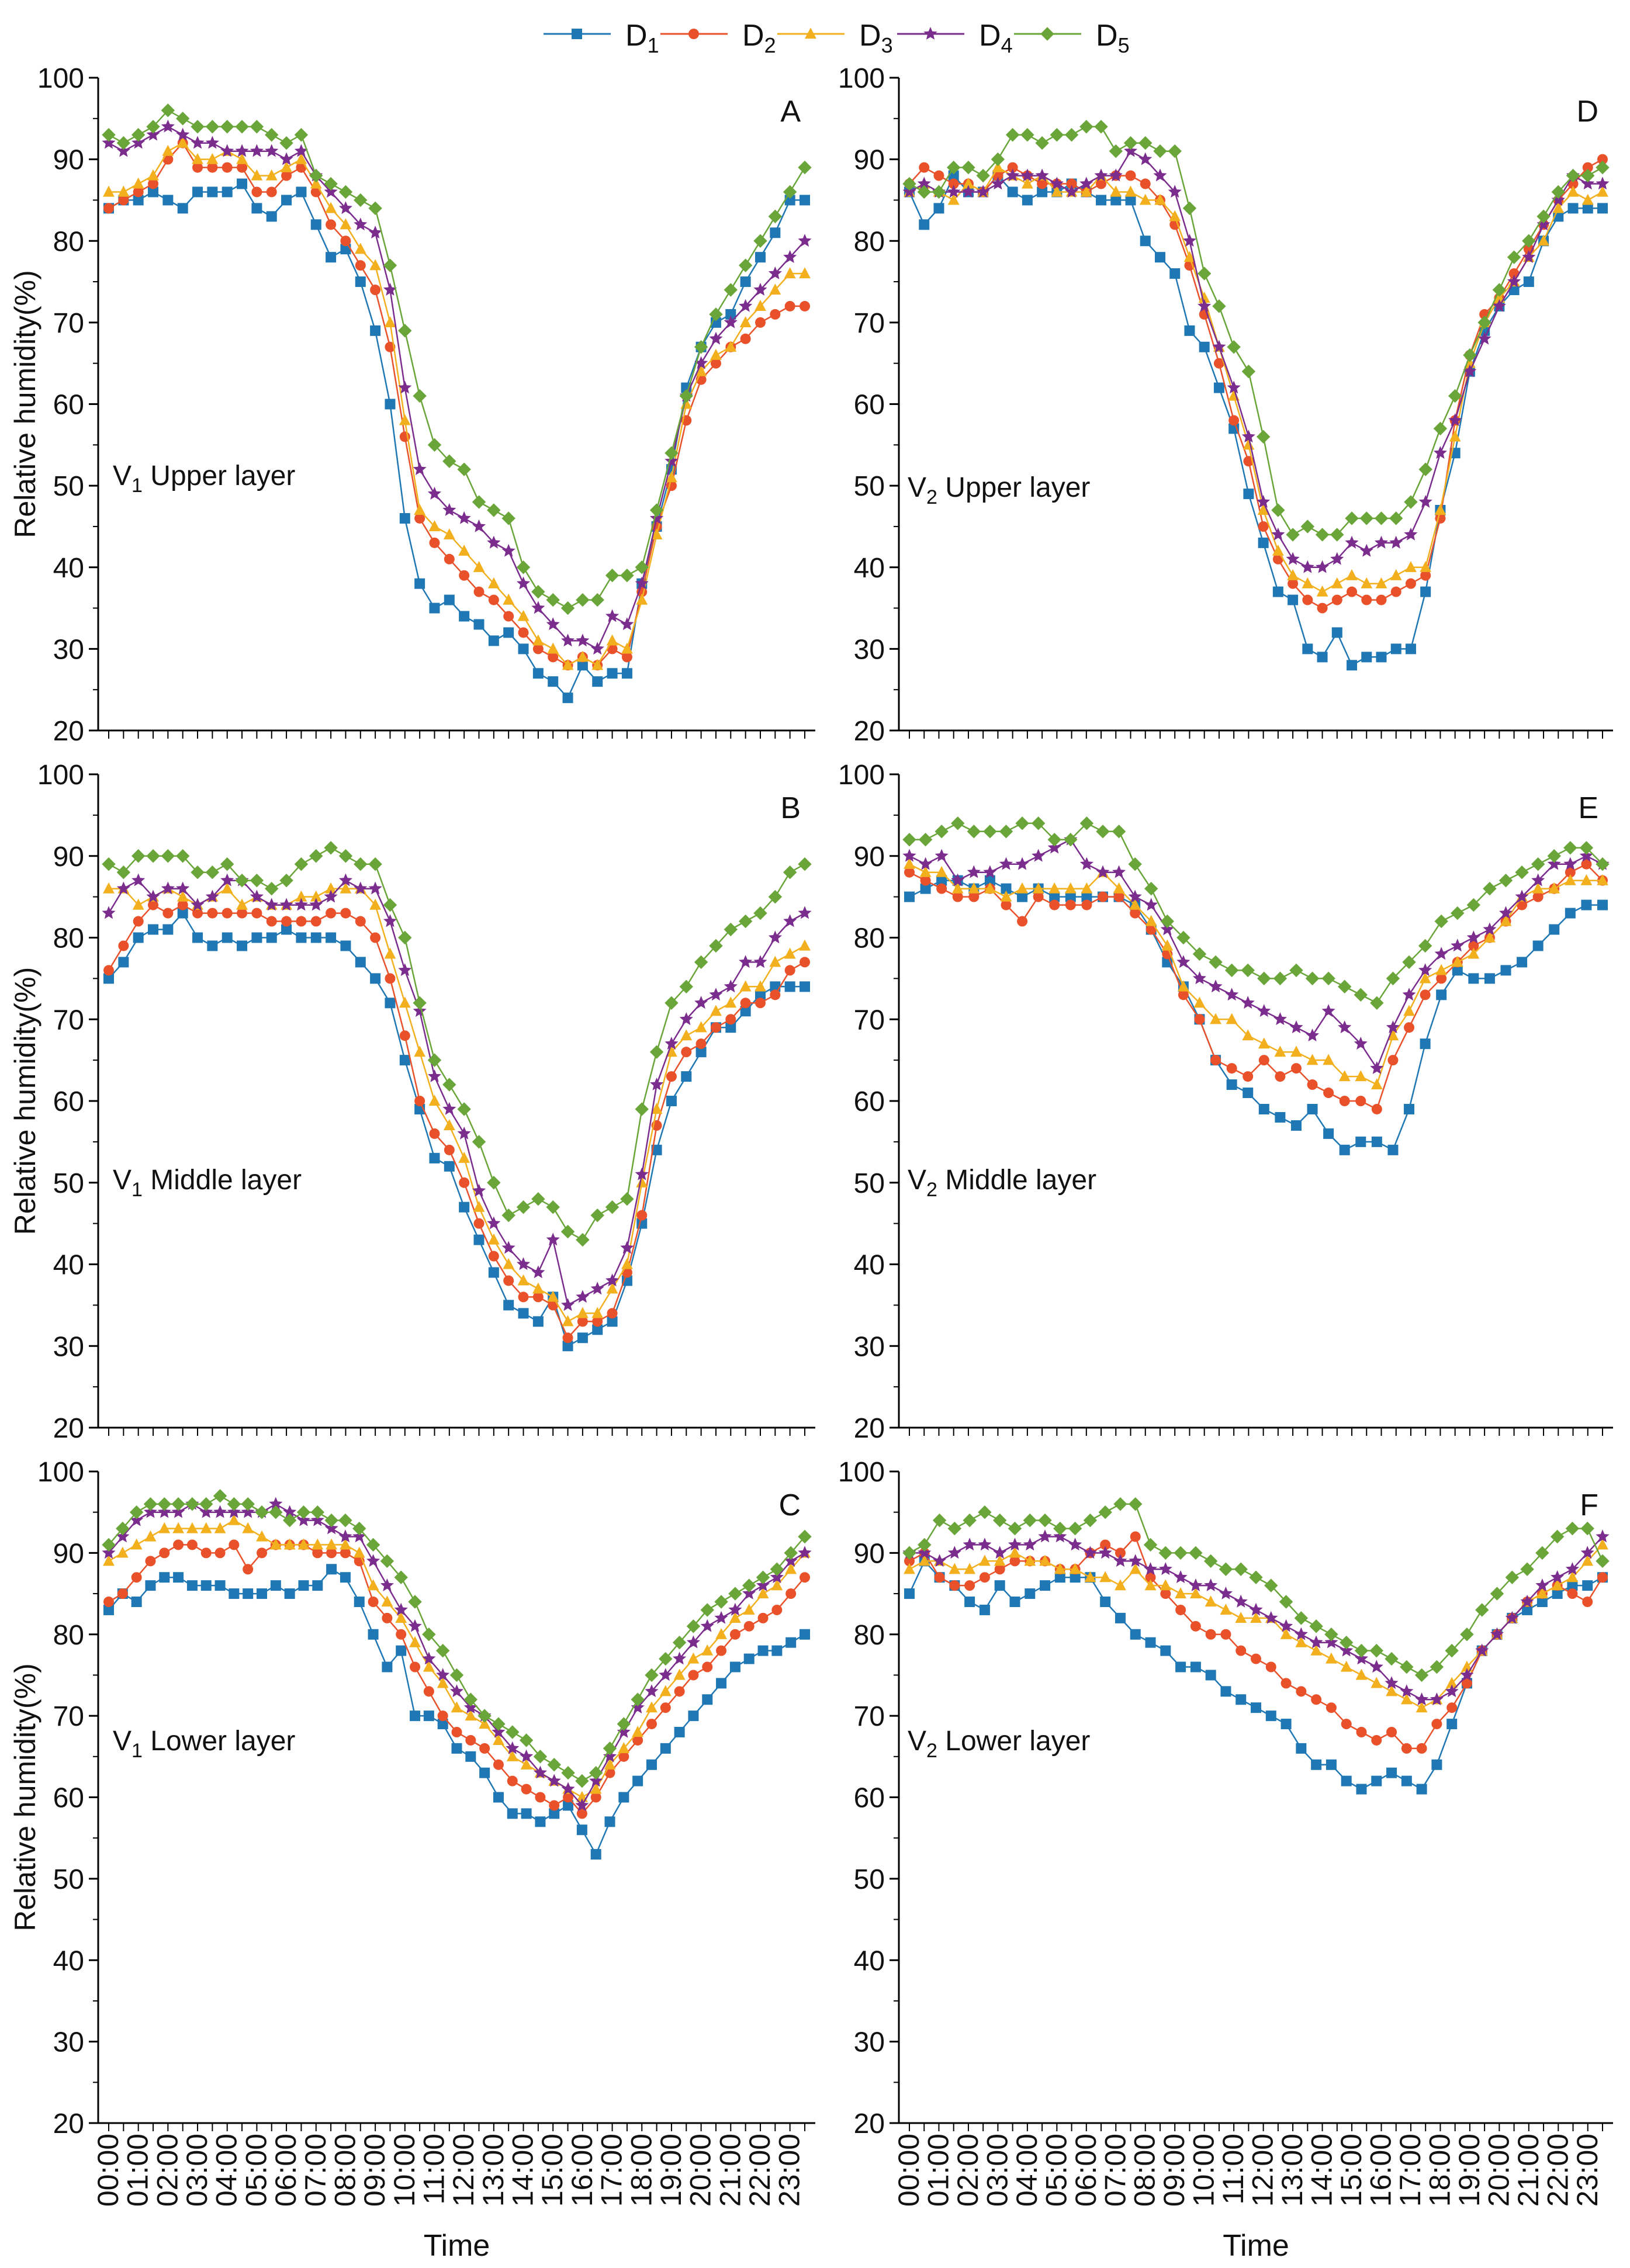 The image size is (1630, 2268). Describe the element at coordinates (122, 1741) in the screenshot. I see `layer-label-main: V` at that location.